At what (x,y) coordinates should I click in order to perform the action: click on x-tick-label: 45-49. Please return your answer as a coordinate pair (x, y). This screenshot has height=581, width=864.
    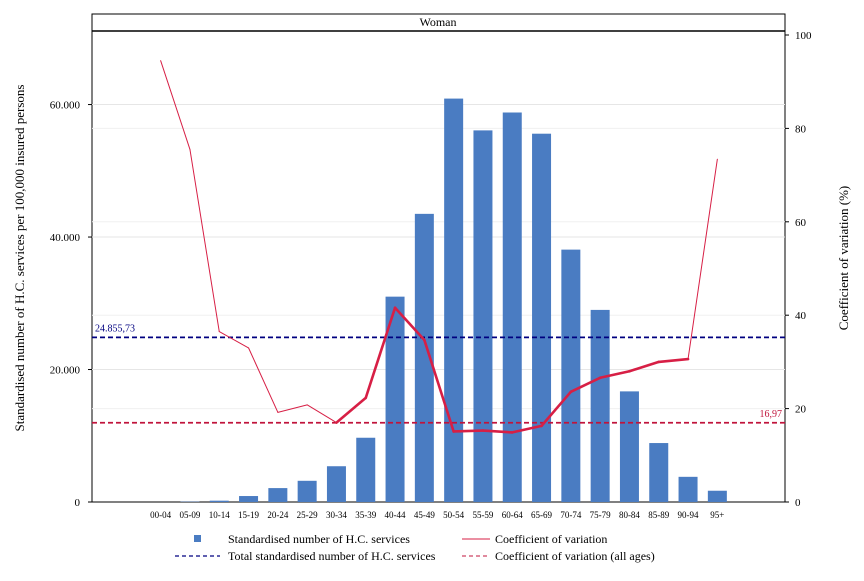
    Looking at the image, I should click on (424, 515).